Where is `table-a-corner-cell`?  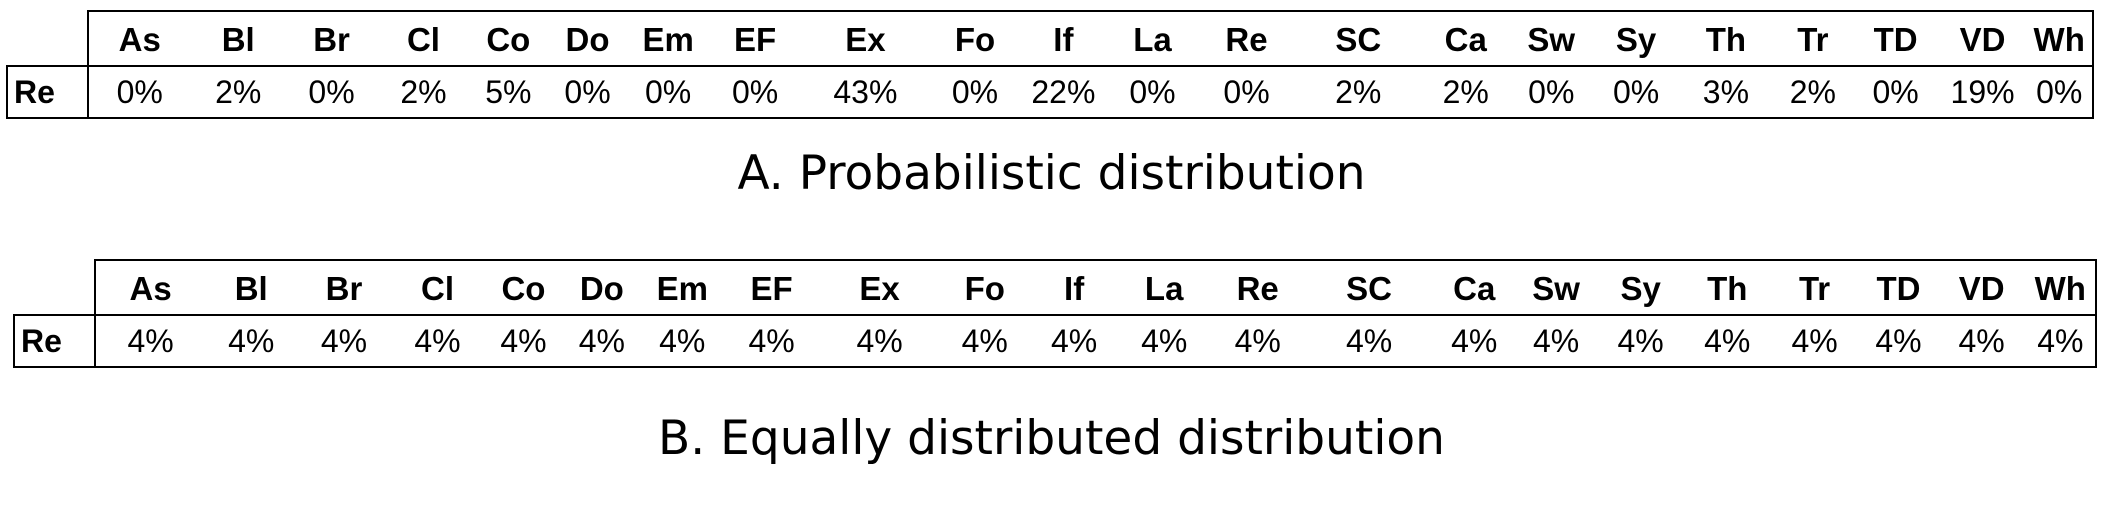 table-a-corner-cell is located at coordinates (47, 38).